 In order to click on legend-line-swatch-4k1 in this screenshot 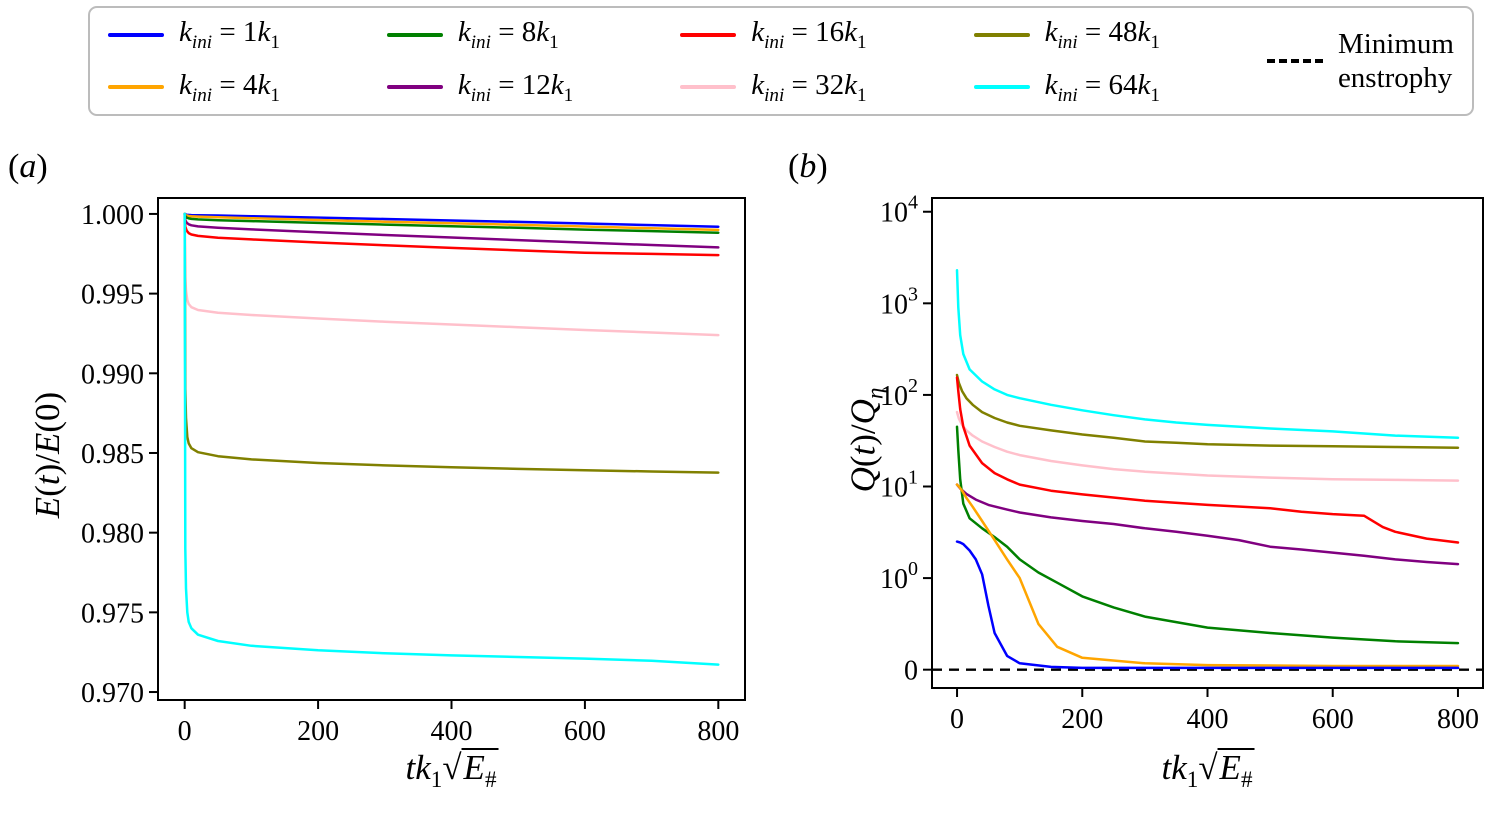, I will do `click(136, 87)`.